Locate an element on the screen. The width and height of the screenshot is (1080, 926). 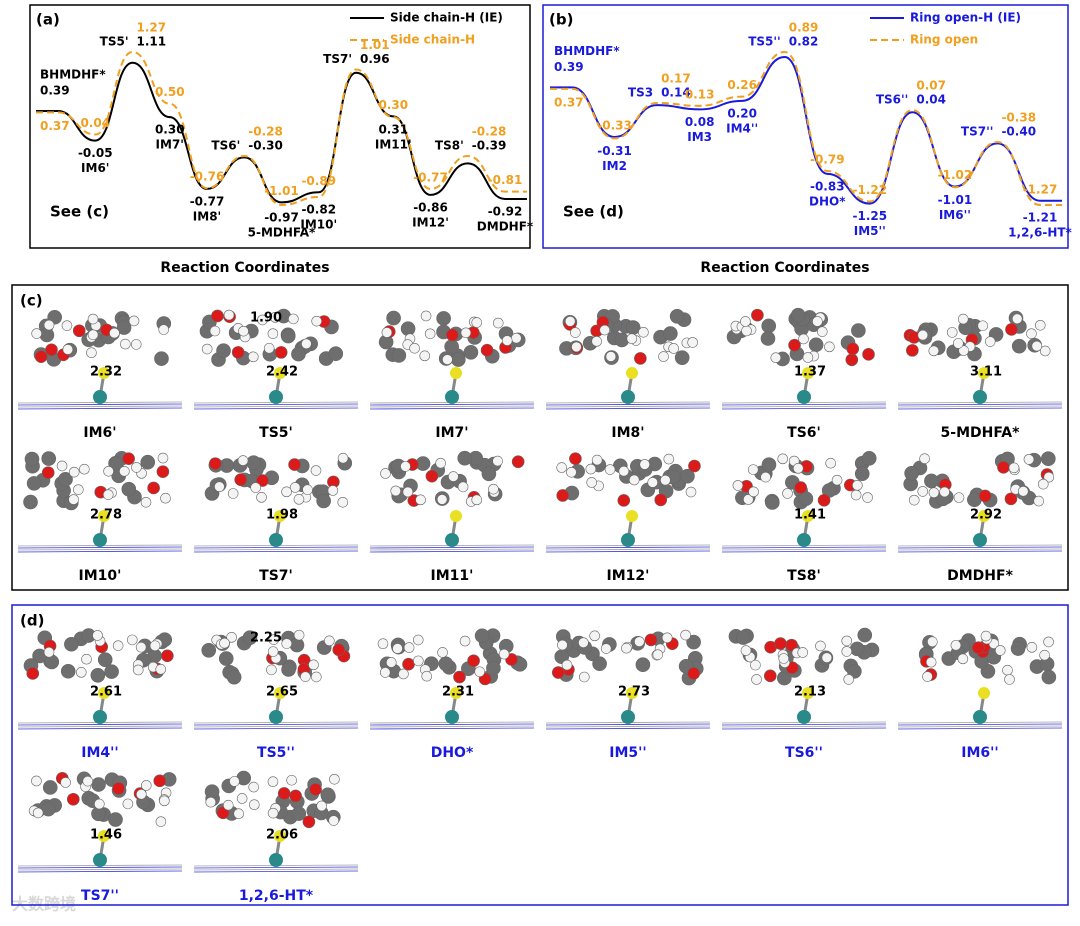
value-label: -0.81 is located at coordinates (505, 180).